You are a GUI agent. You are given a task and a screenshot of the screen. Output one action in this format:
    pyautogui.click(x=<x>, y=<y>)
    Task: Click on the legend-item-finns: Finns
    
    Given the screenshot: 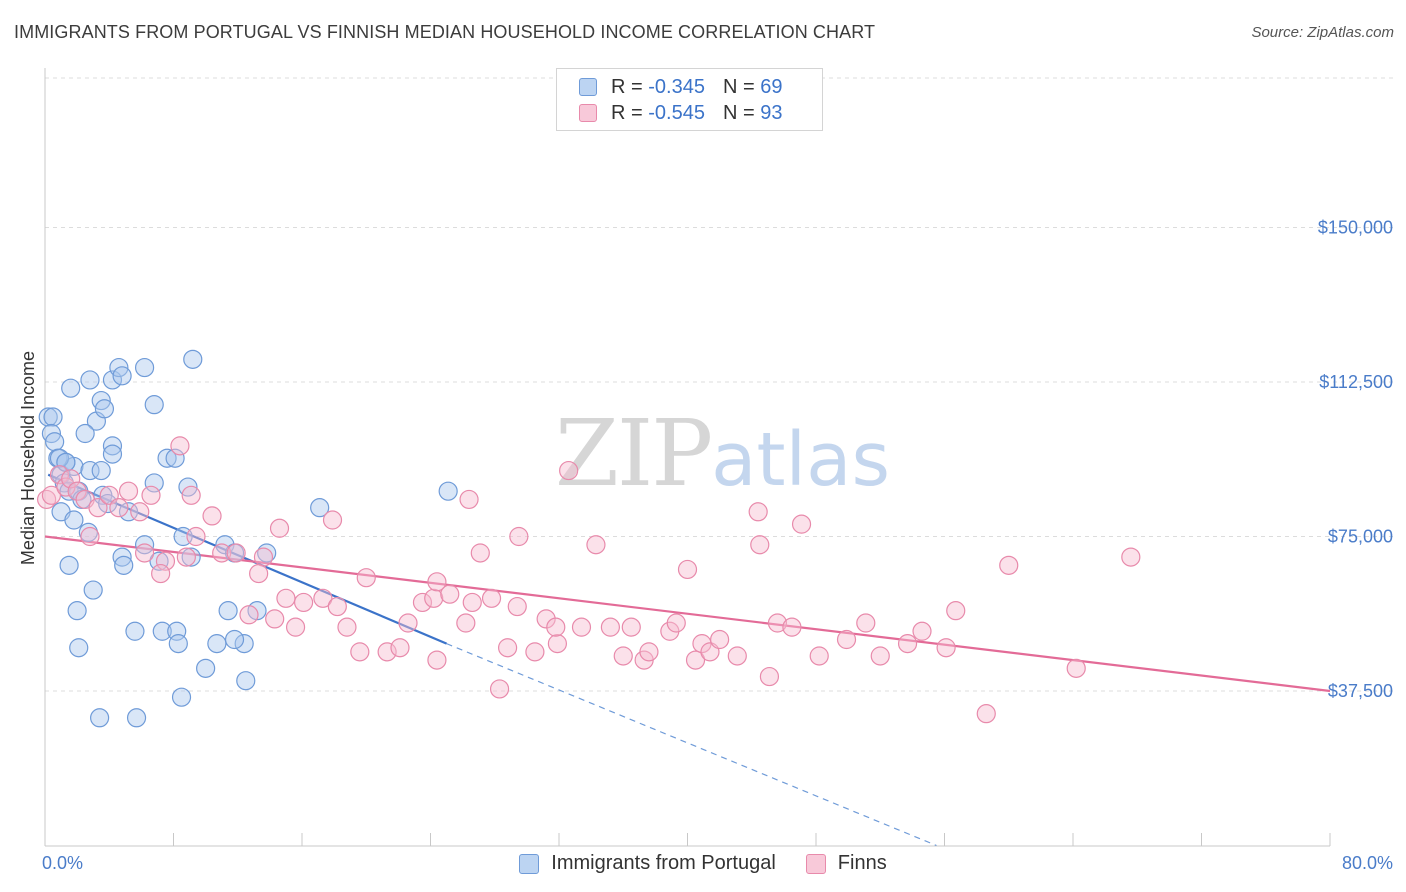 What is the action you would take?
    pyautogui.click(x=846, y=863)
    